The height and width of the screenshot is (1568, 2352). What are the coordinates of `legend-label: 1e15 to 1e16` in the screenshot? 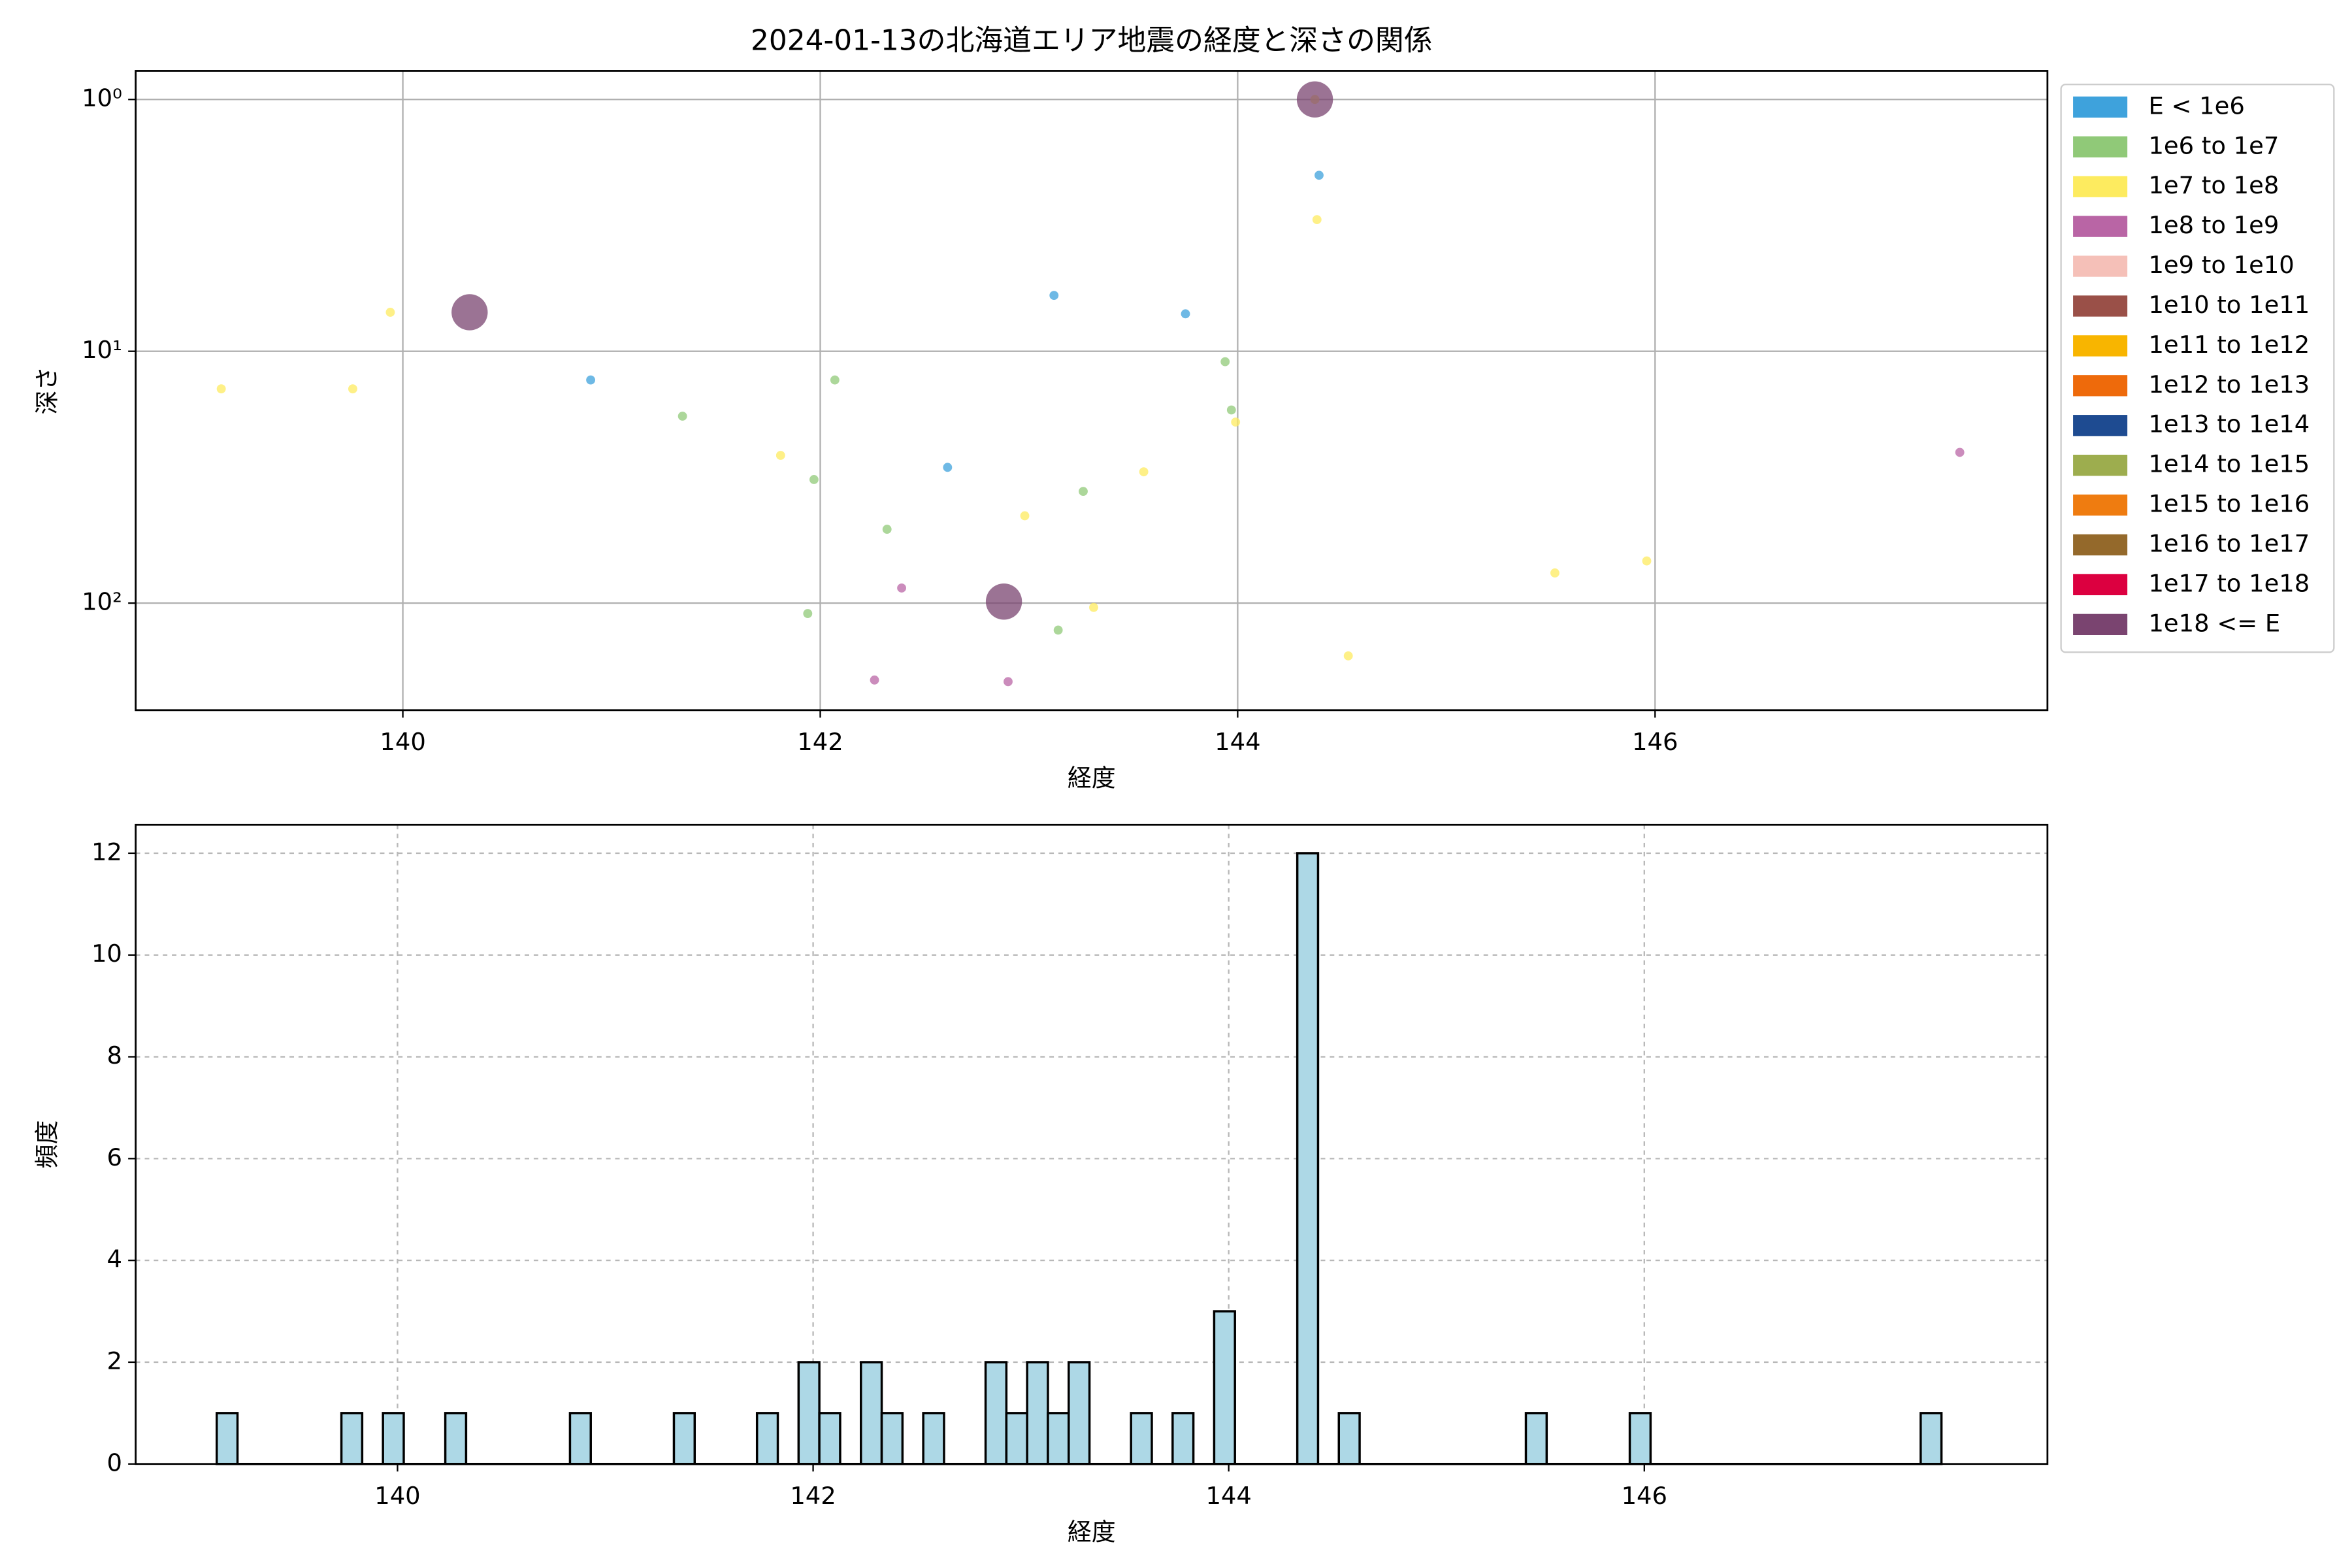 It's located at (2229, 504).